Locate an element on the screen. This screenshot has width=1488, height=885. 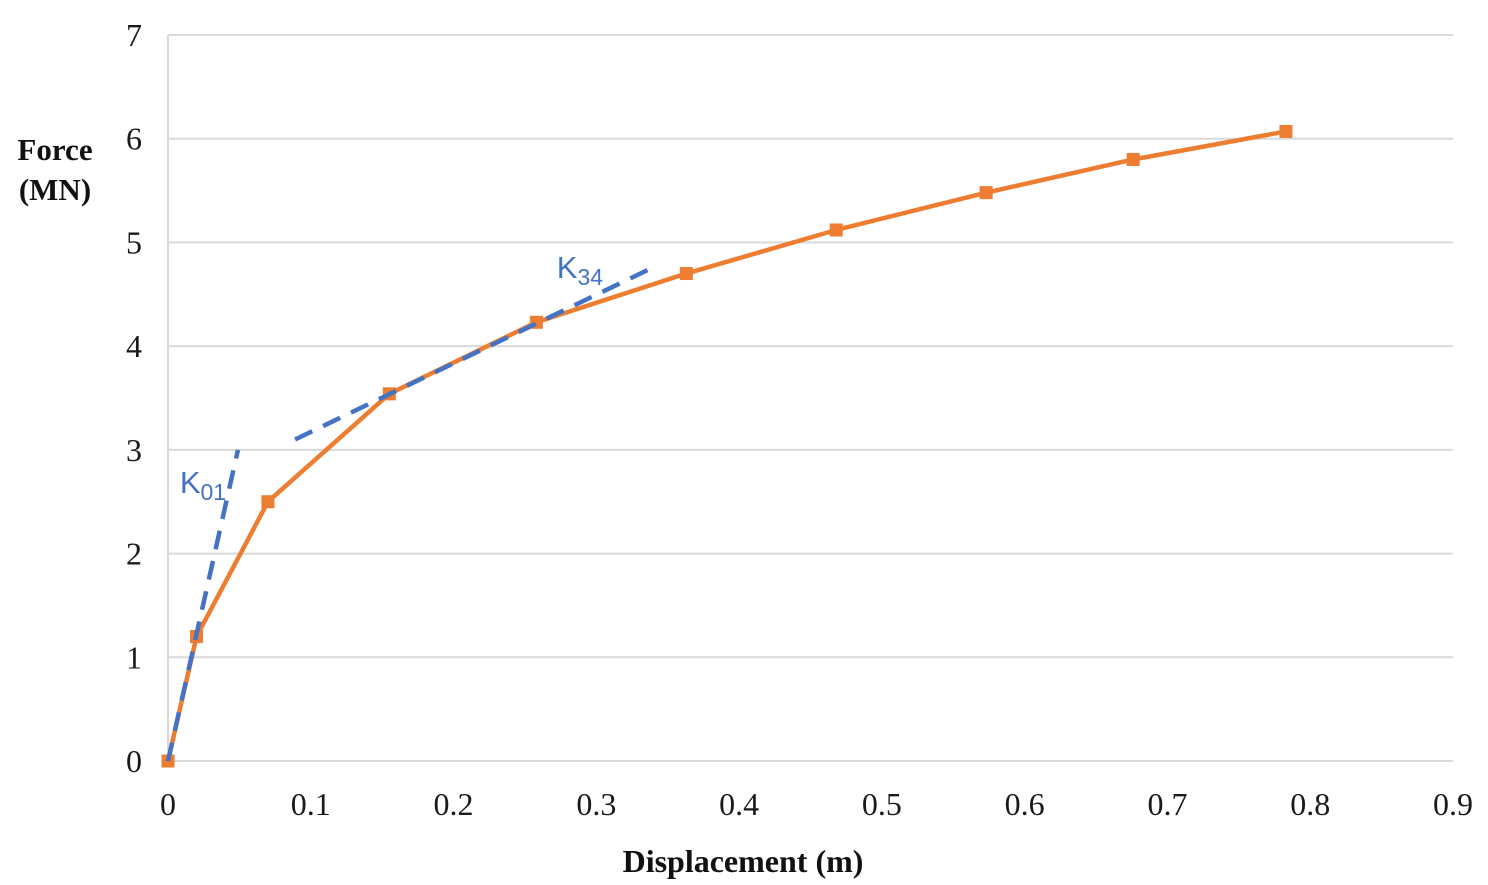
y-tick-label: 1 is located at coordinates (134, 657).